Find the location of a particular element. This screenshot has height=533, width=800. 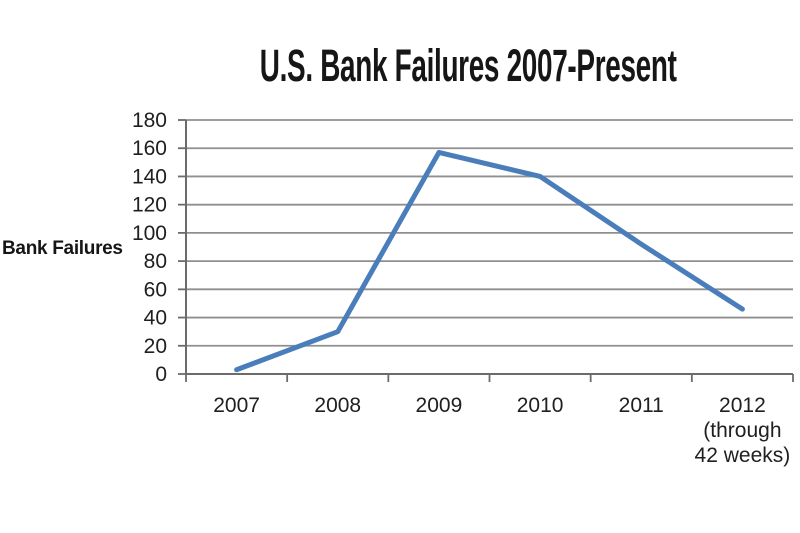

y-tick-label: 180 is located at coordinates (149, 120).